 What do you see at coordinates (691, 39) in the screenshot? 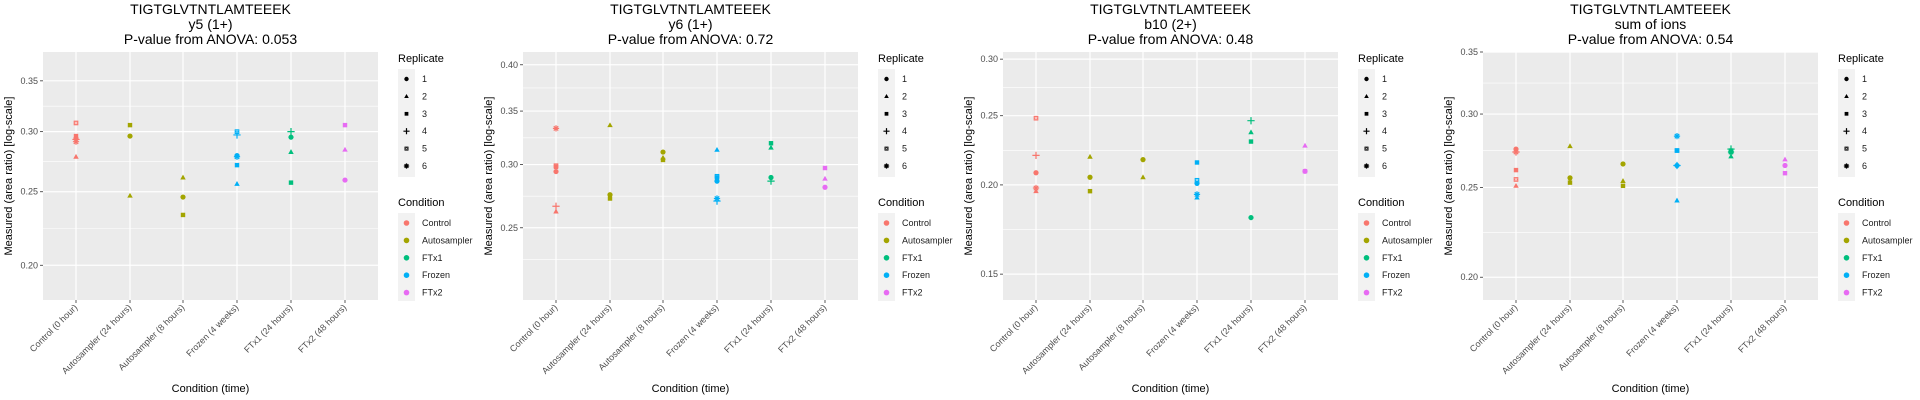
I see `chart-title-line-3: P-value from ANOVA: 0.72` at bounding box center [691, 39].